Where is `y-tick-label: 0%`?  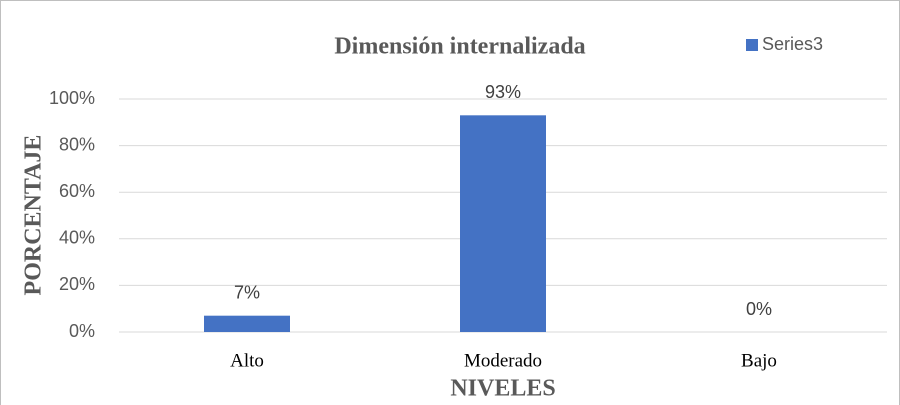
y-tick-label: 0% is located at coordinates (82, 331).